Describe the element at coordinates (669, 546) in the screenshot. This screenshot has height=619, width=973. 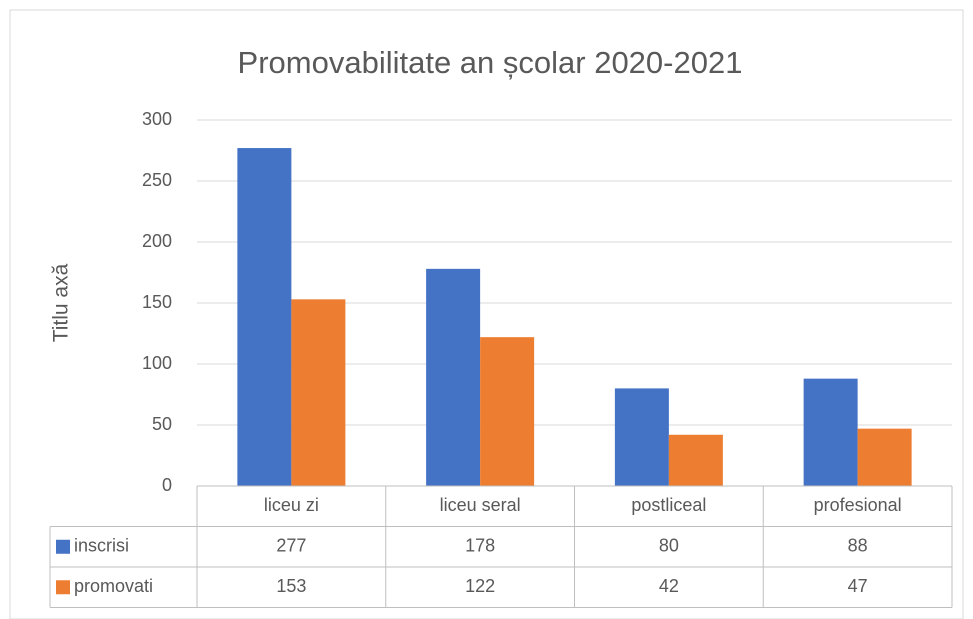
I see `table-value: 80` at that location.